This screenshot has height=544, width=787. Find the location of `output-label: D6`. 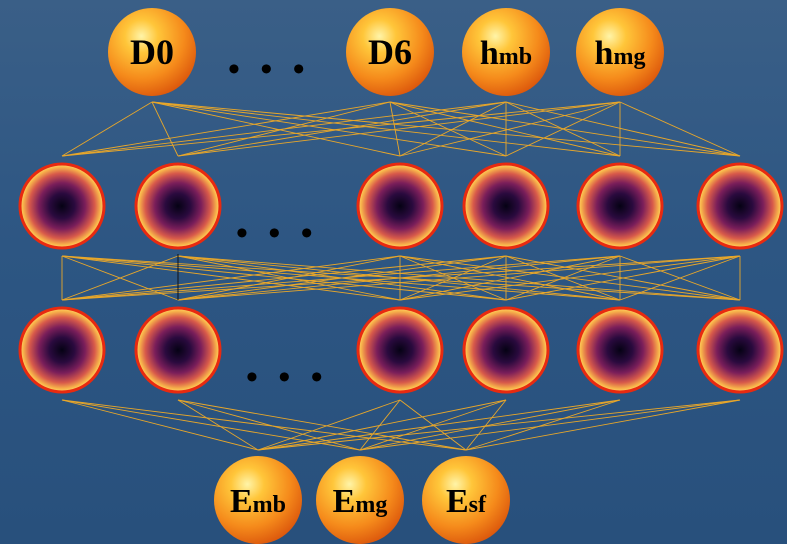

output-label: D6 is located at coordinates (390, 52).